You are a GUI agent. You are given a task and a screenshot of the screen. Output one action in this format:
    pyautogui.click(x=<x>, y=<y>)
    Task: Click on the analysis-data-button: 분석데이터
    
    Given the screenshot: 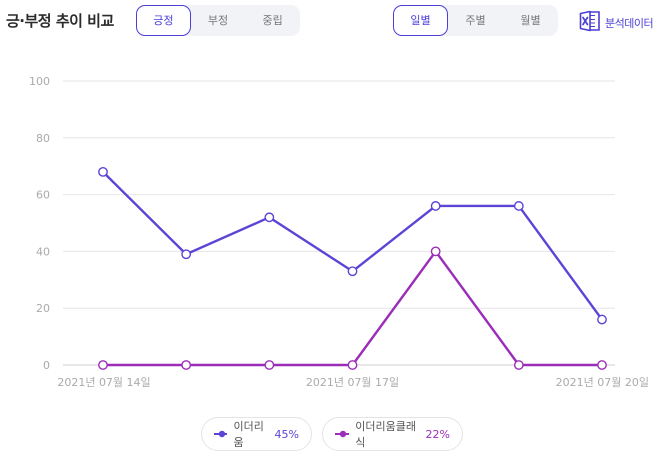 What is the action you would take?
    pyautogui.click(x=616, y=23)
    